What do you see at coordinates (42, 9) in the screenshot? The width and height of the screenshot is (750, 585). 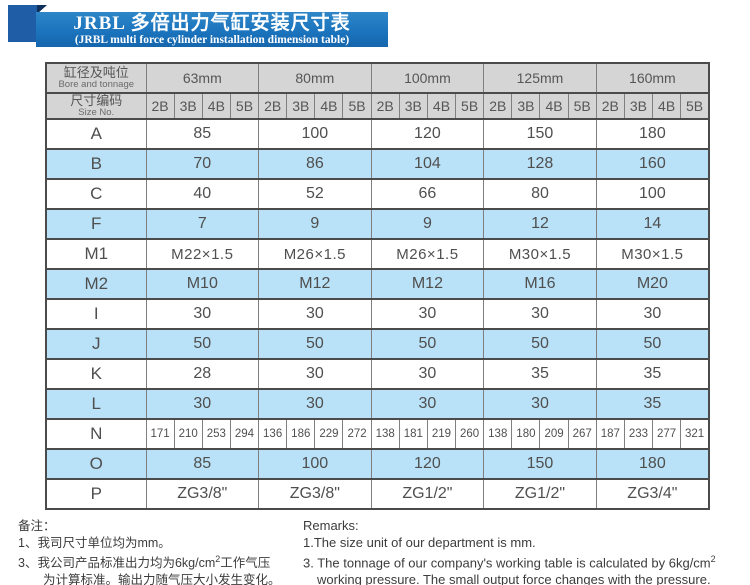 I see `ribbon-fold-icon` at bounding box center [42, 9].